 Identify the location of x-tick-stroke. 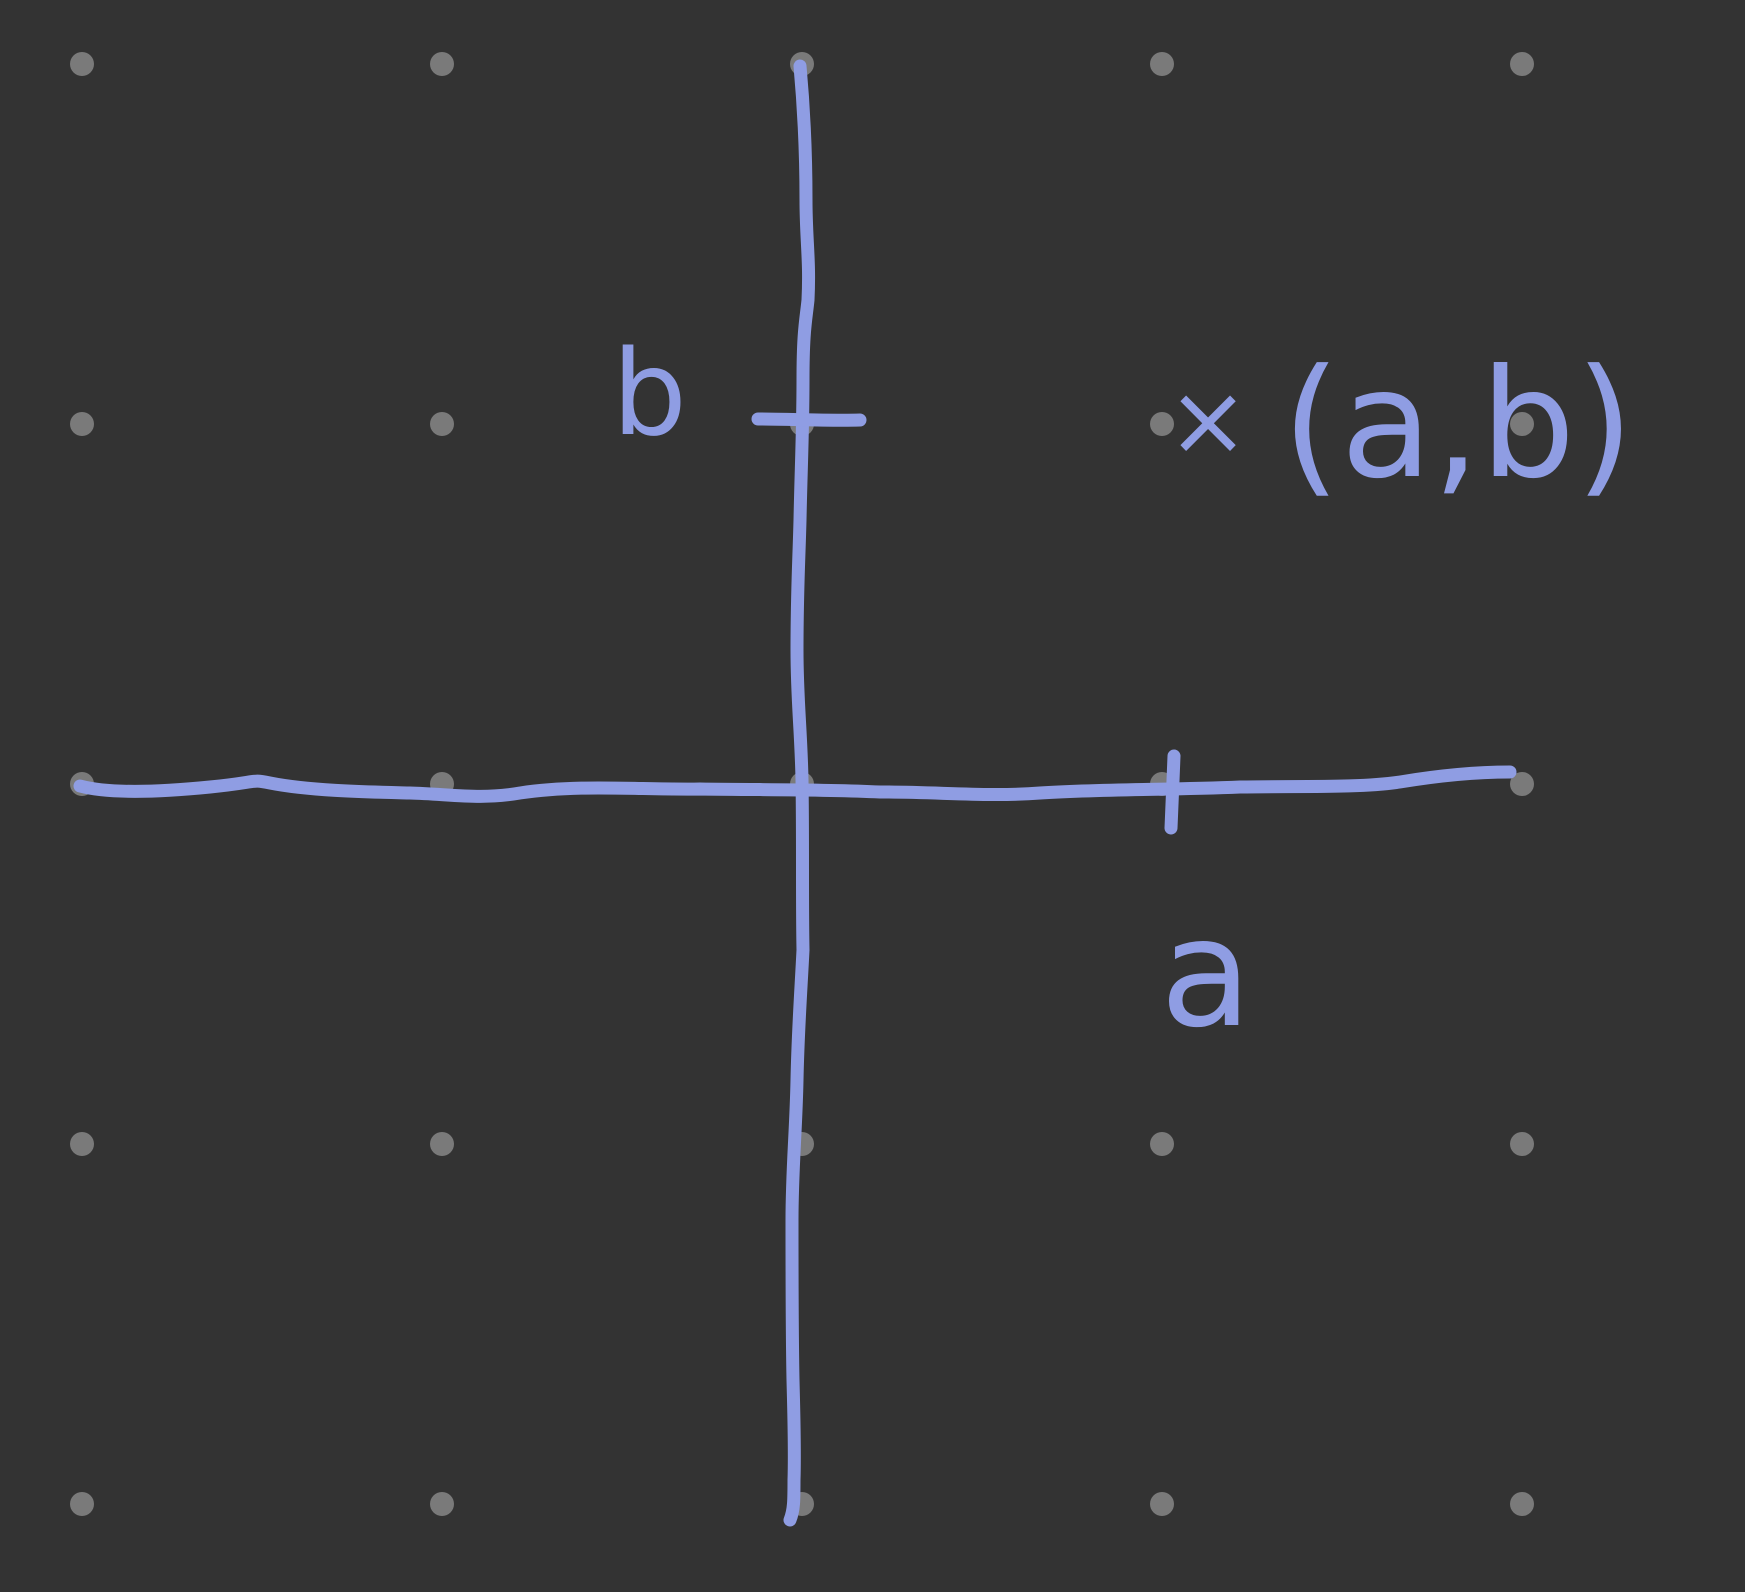
(1172, 792).